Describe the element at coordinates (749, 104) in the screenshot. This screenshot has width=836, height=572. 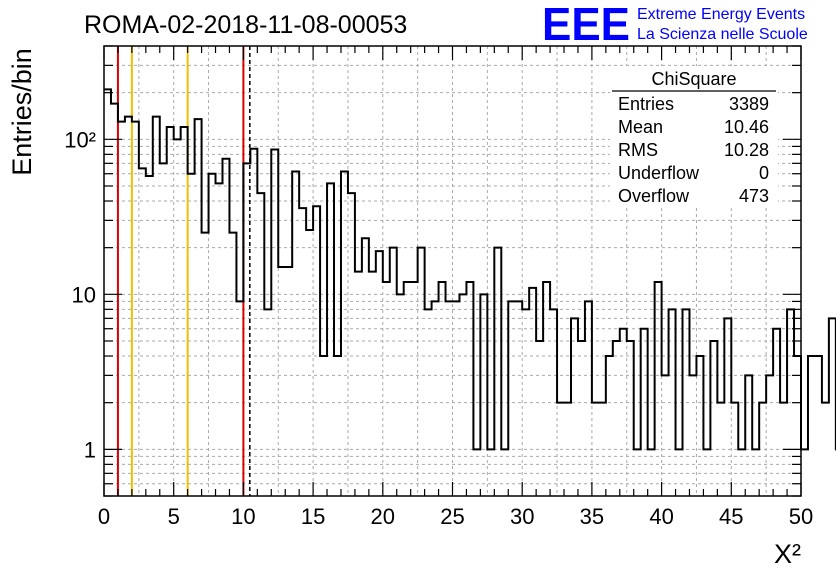
I see `stats-value: 3389` at that location.